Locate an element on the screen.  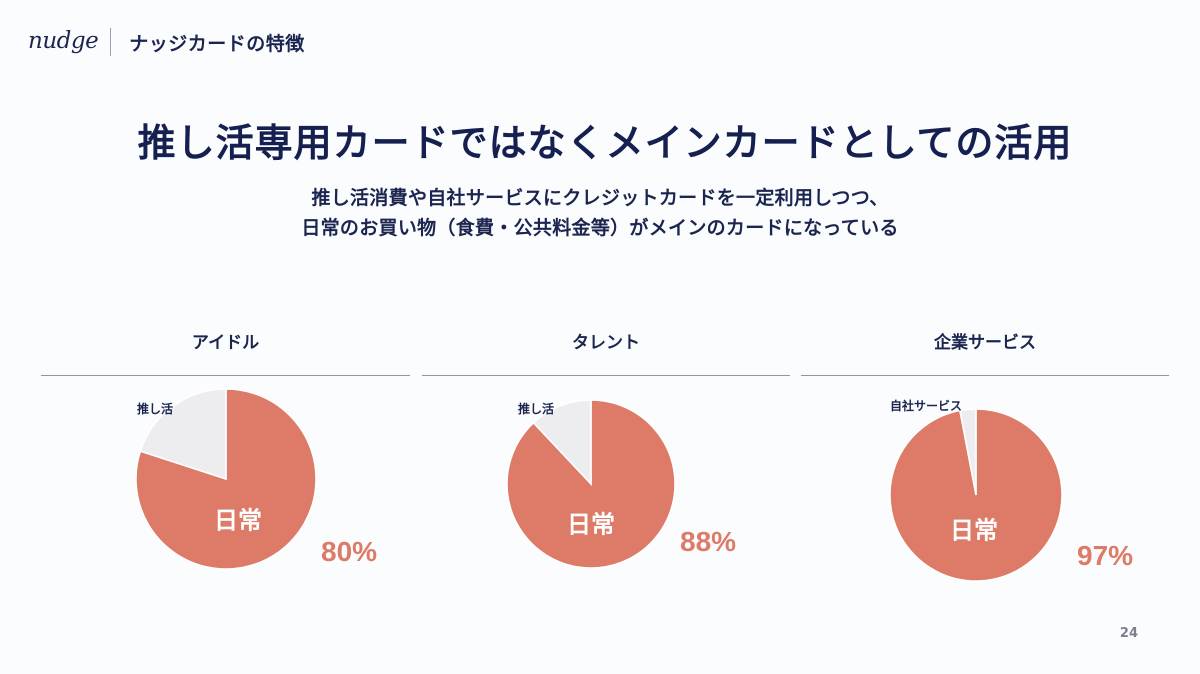
header-divider is located at coordinates (111, 42).